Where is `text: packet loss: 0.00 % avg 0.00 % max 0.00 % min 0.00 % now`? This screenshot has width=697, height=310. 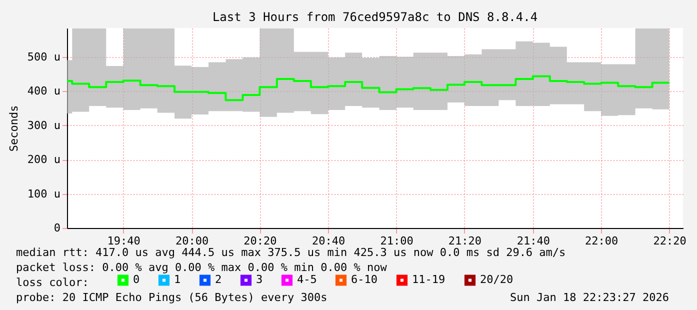 text: packet loss: 0.00 % avg 0.00 % max 0.00 % min 0.00 % now is located at coordinates (202, 267).